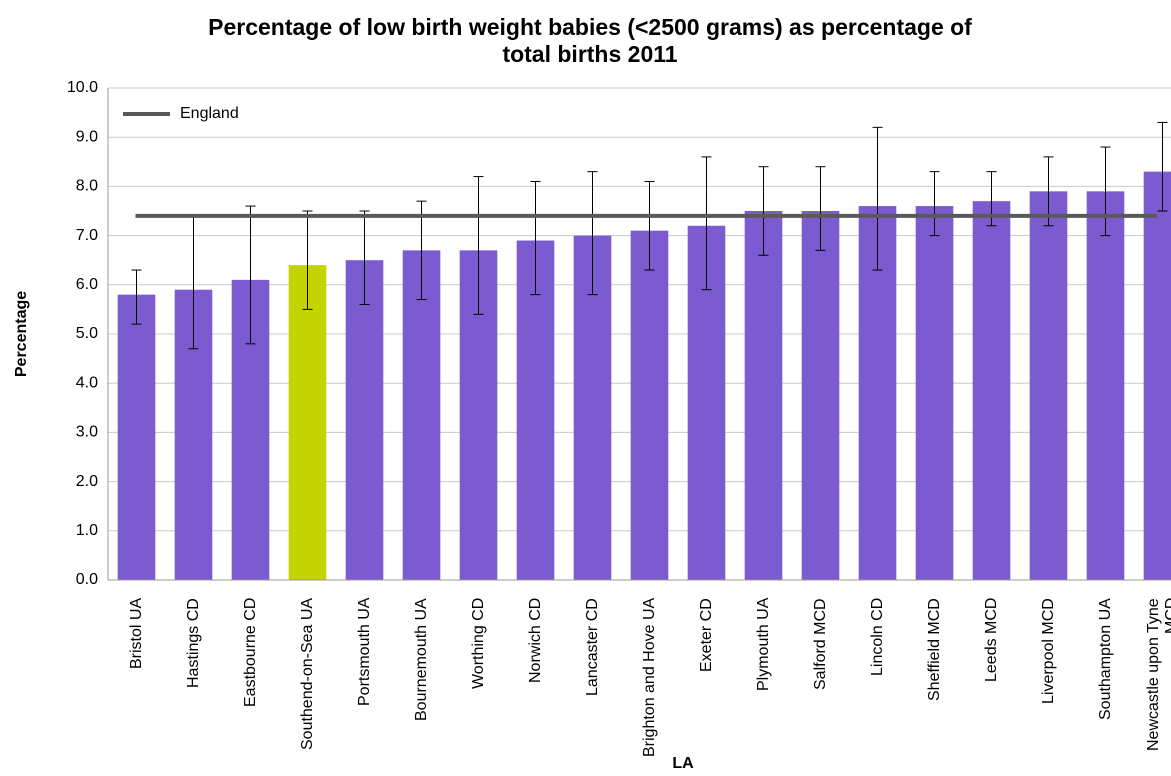 The height and width of the screenshot is (776, 1171). Describe the element at coordinates (87, 579) in the screenshot. I see `y-tick-label: 0.0` at that location.